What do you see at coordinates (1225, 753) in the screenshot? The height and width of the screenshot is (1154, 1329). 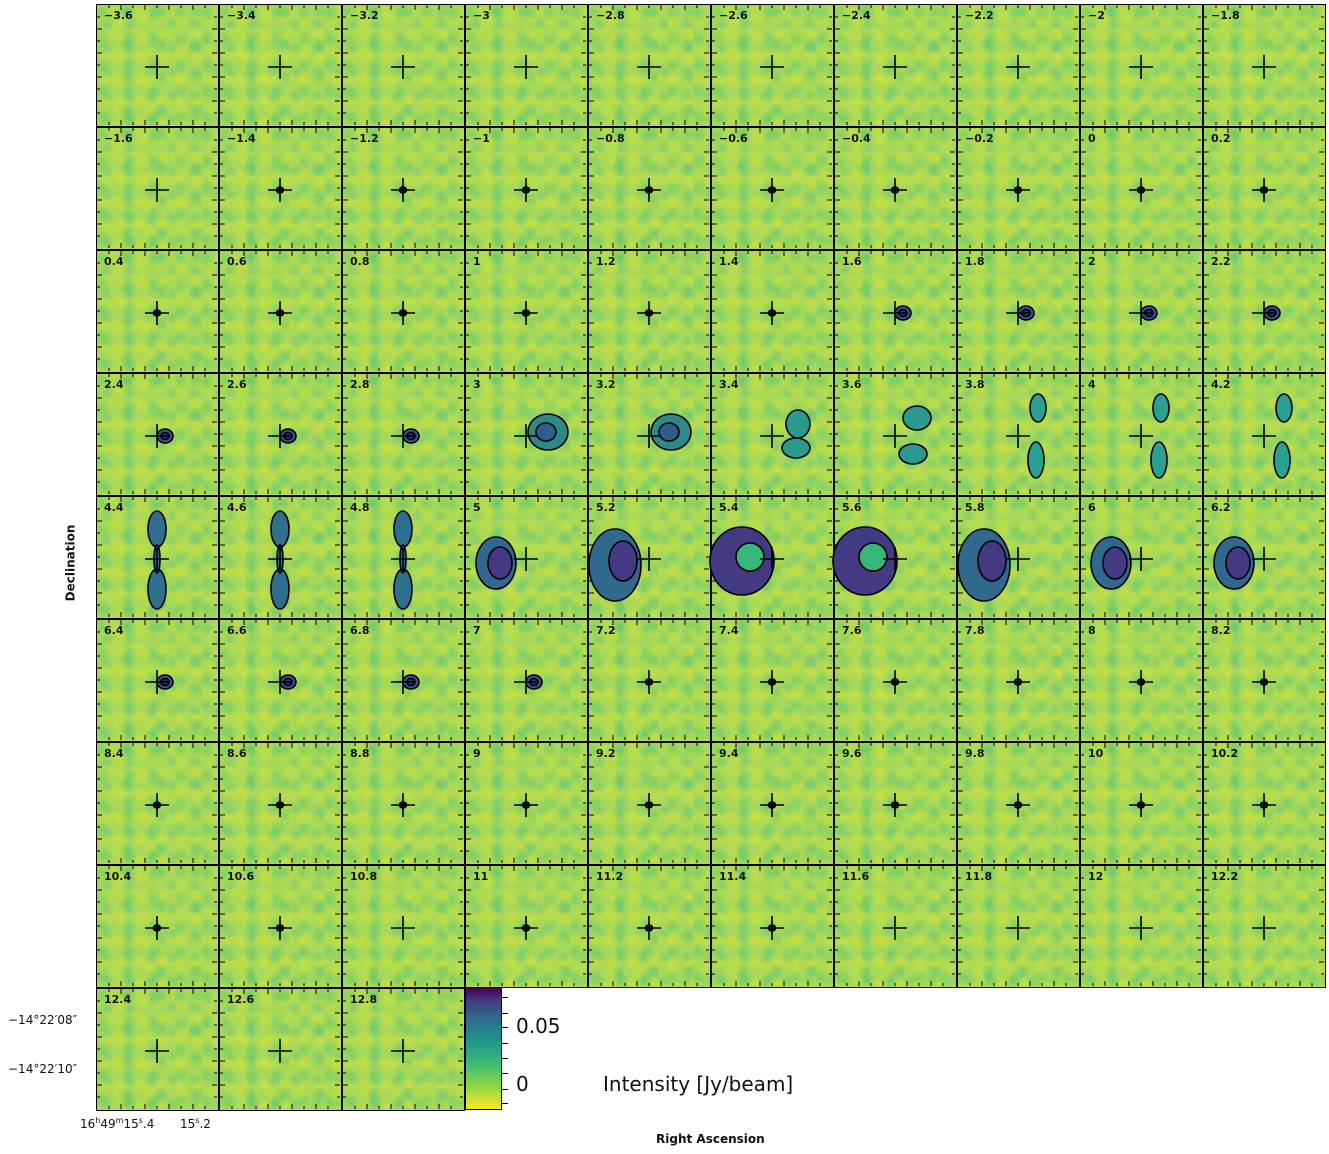 I see `velocity-label: 10.2` at bounding box center [1225, 753].